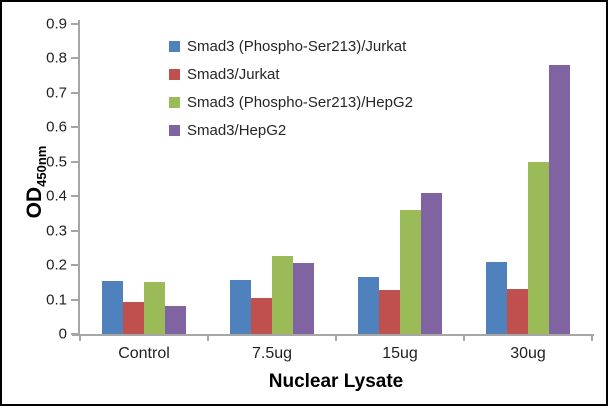 The image size is (608, 406). I want to click on legend-item: Smad3 (Phospho-Ser213)/HepG2, so click(291, 102).